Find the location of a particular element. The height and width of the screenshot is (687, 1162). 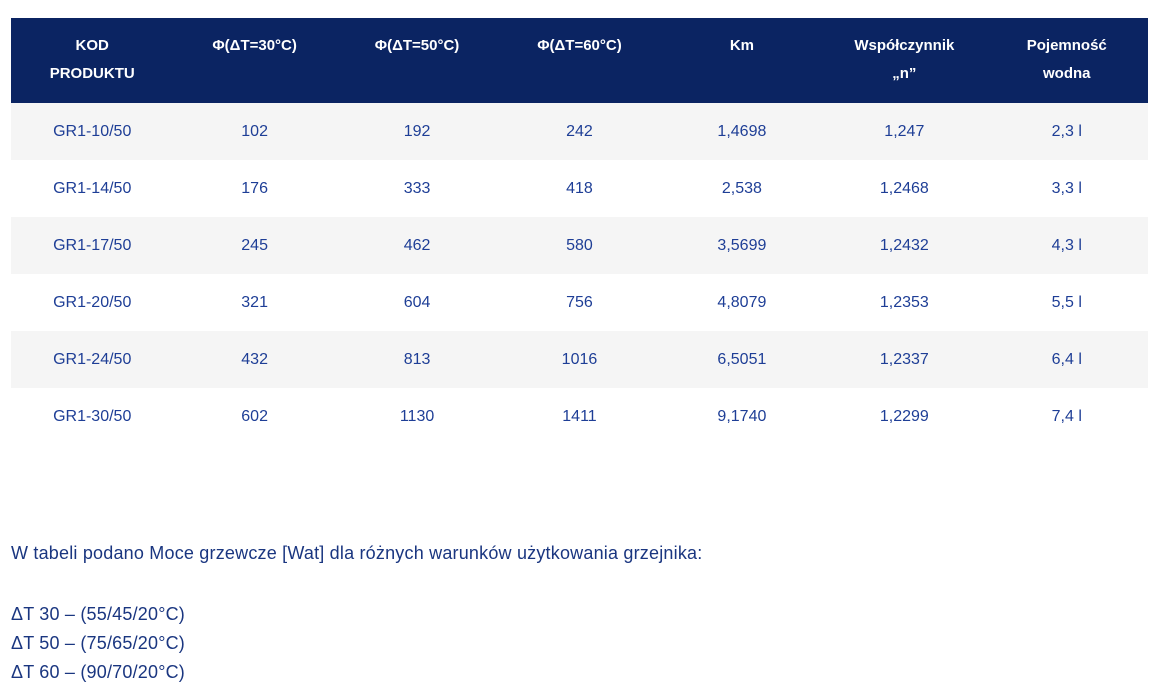

cell-pojemnosc-wodna: 2,3 l is located at coordinates (1066, 131).